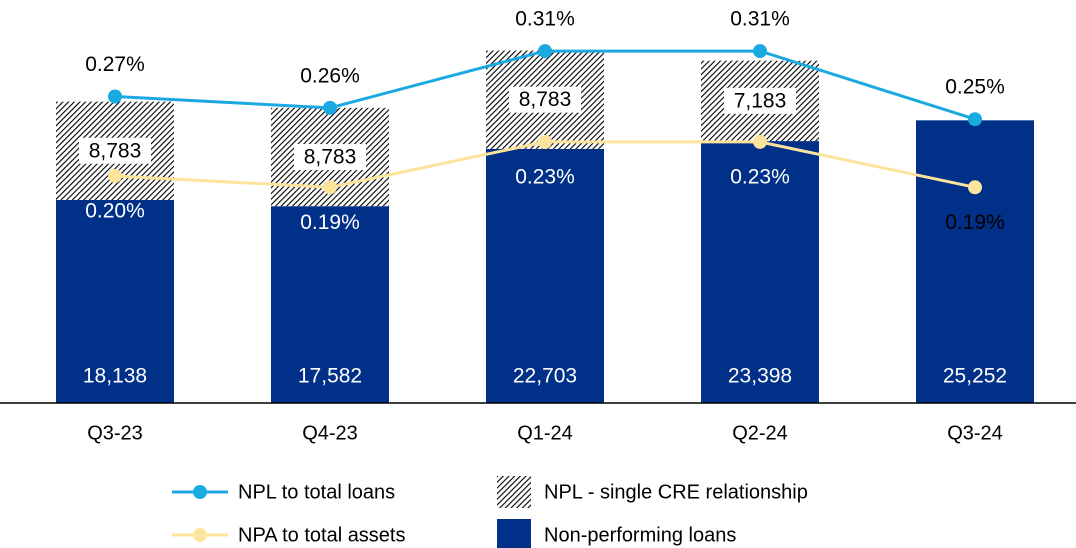 The height and width of the screenshot is (548, 1076). What do you see at coordinates (330, 376) in the screenshot?
I see `bar-value-label: 17,582` at bounding box center [330, 376].